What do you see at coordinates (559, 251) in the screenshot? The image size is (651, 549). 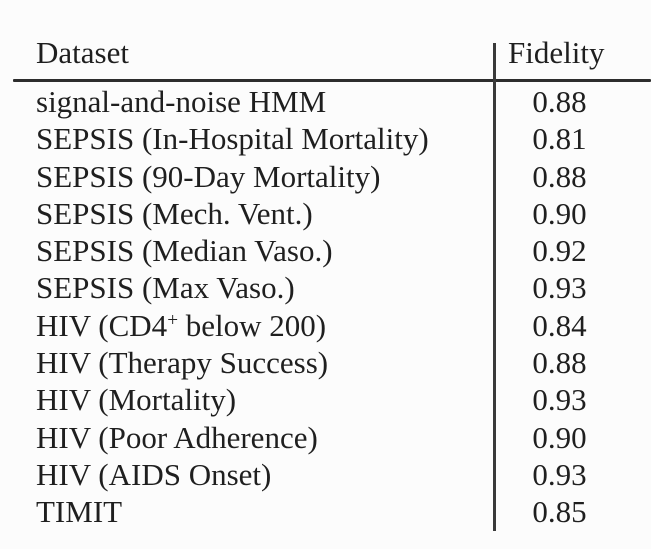 I see `fidelity-cell: 0.92` at bounding box center [559, 251].